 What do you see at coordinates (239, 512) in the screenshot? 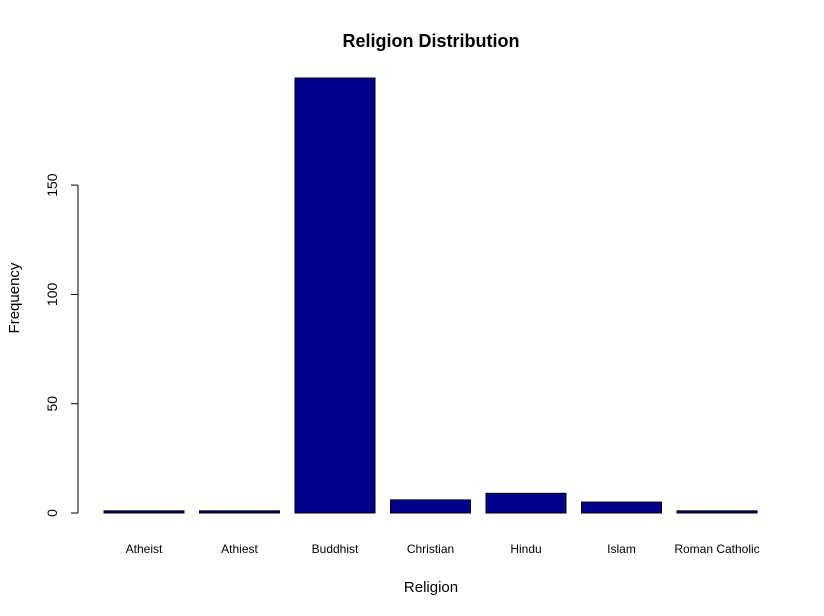
I see `bar-athiest` at bounding box center [239, 512].